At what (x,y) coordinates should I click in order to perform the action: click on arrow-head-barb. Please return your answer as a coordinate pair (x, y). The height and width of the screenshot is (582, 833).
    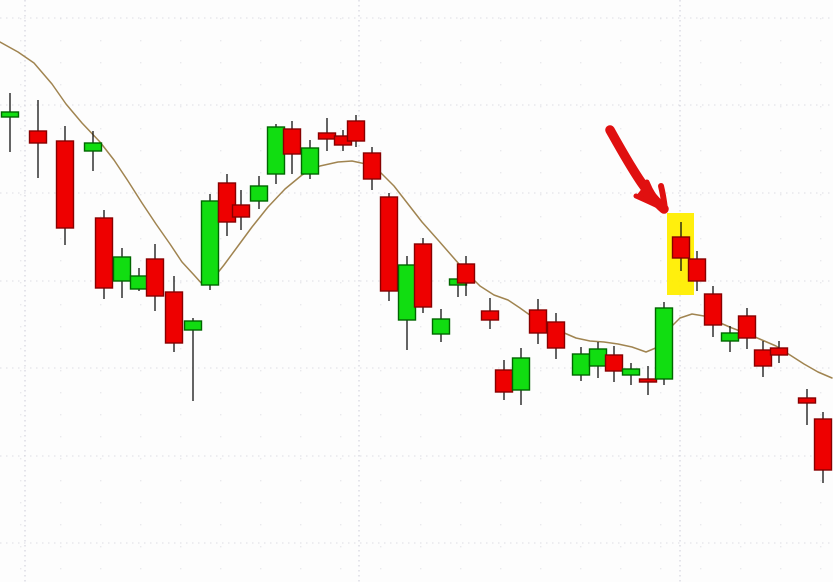
    Looking at the image, I should click on (663, 197).